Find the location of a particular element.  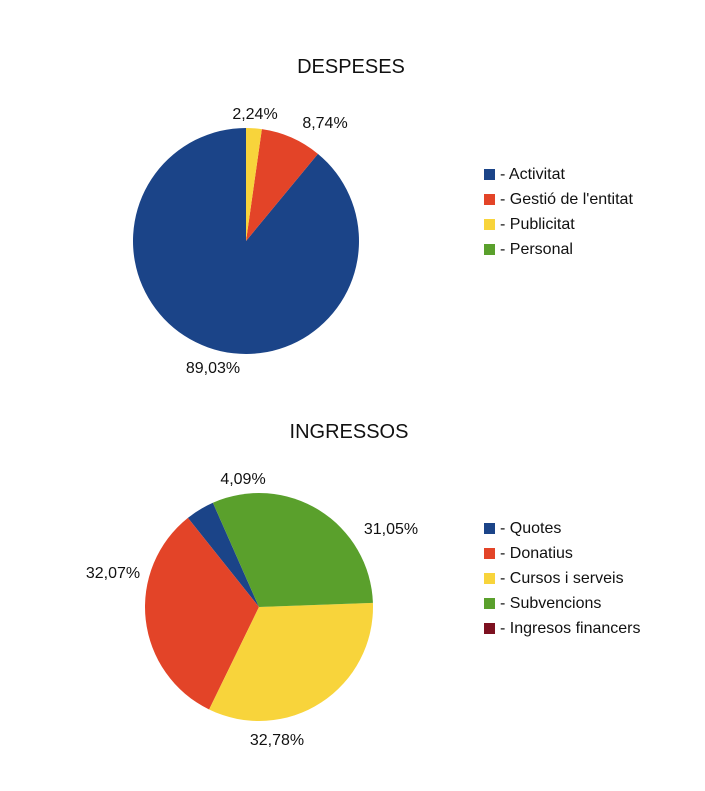

legend-item: - Publicitat is located at coordinates (558, 224).